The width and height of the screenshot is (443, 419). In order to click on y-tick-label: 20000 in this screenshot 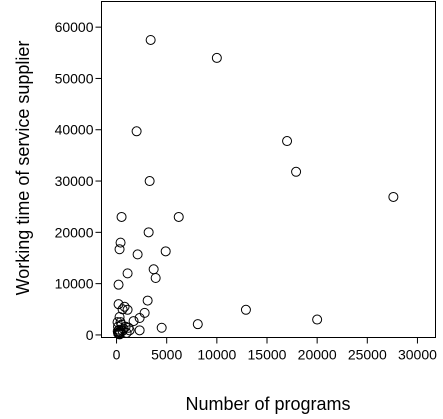, I will do `click(74, 232)`.